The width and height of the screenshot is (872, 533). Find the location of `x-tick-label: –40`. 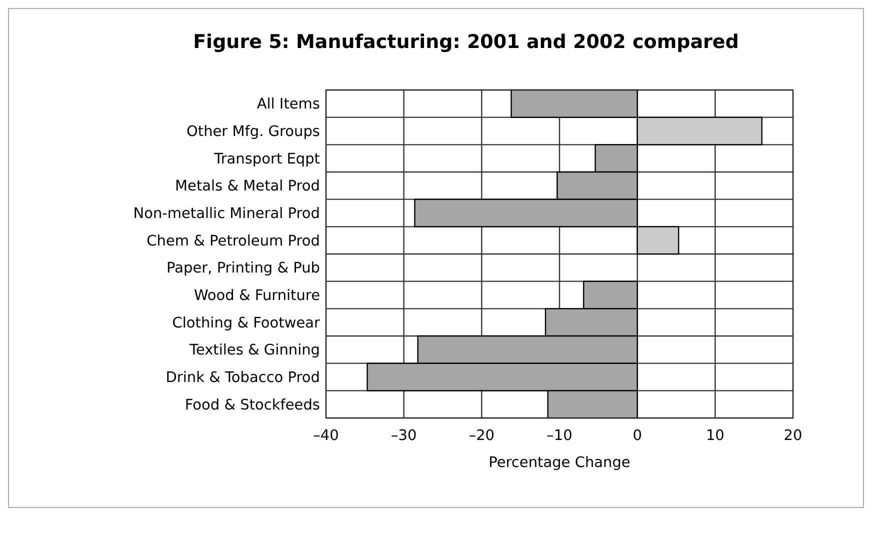

x-tick-label: –40 is located at coordinates (326, 436).